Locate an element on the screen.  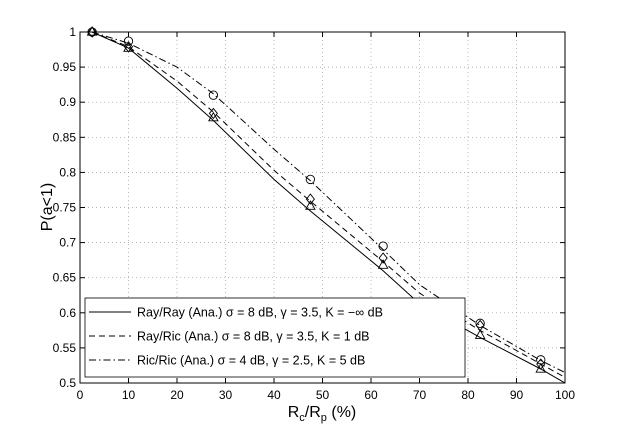
x-axis-label-unit: (%) is located at coordinates (341, 412).